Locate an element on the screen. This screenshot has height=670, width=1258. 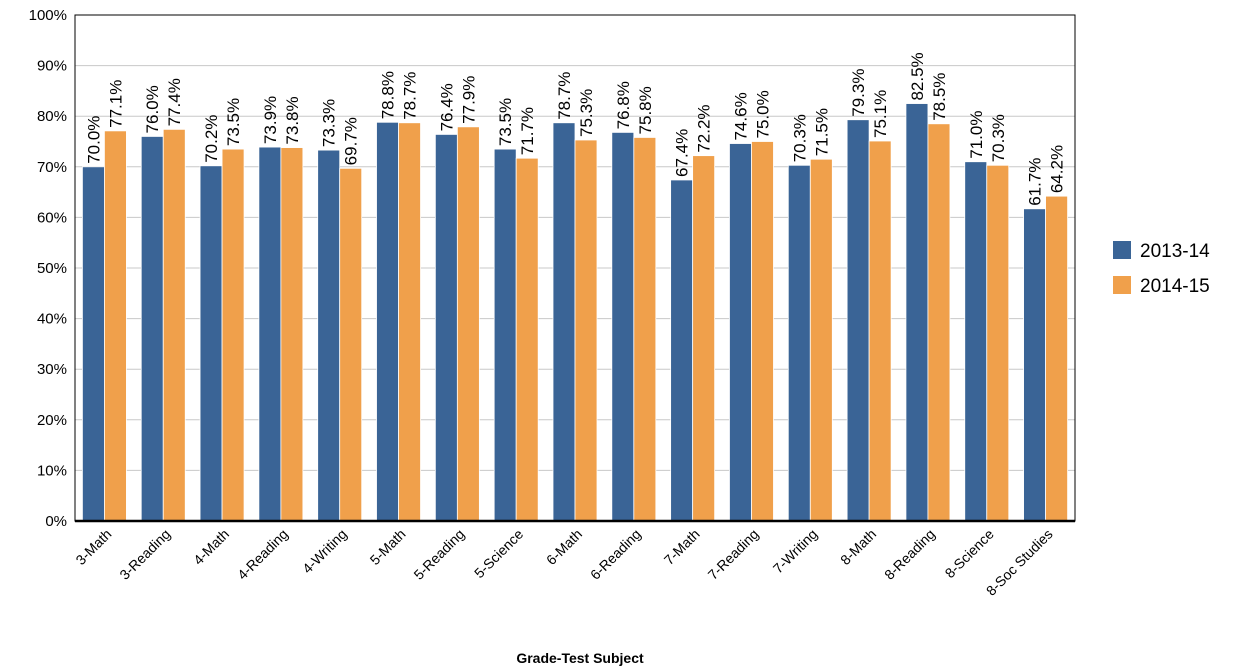
data-label: 76.4% is located at coordinates (446, 107).